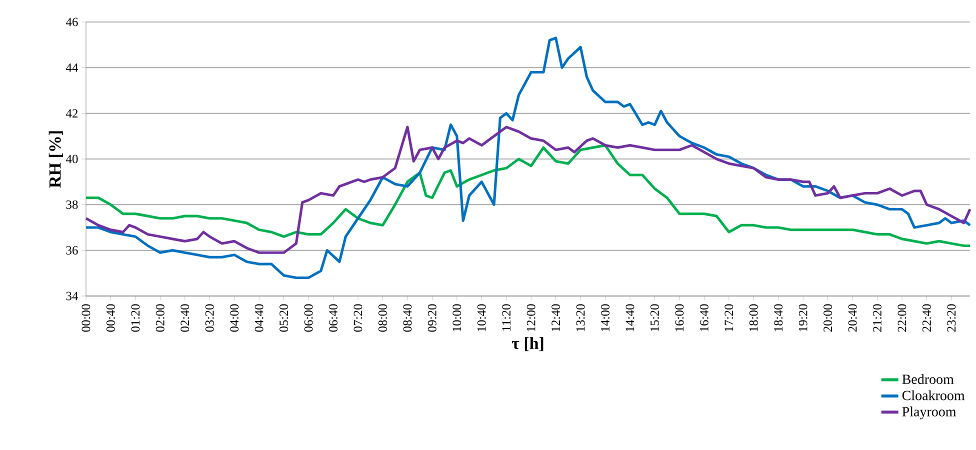 The image size is (976, 450). What do you see at coordinates (556, 318) in the screenshot?
I see `x-tick-label: 12:40` at bounding box center [556, 318].